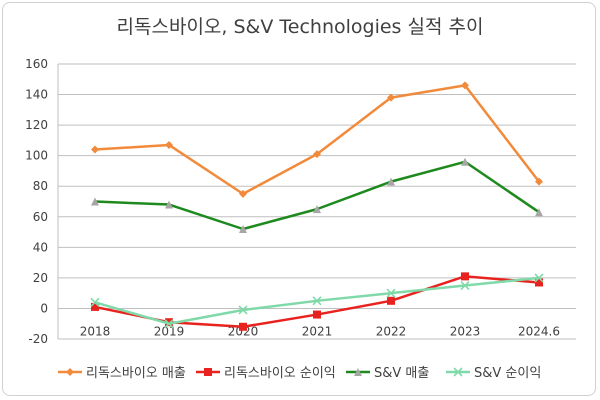 The height and width of the screenshot is (400, 600). Describe the element at coordinates (36, 64) in the screenshot. I see `y-tick-label: 160` at that location.